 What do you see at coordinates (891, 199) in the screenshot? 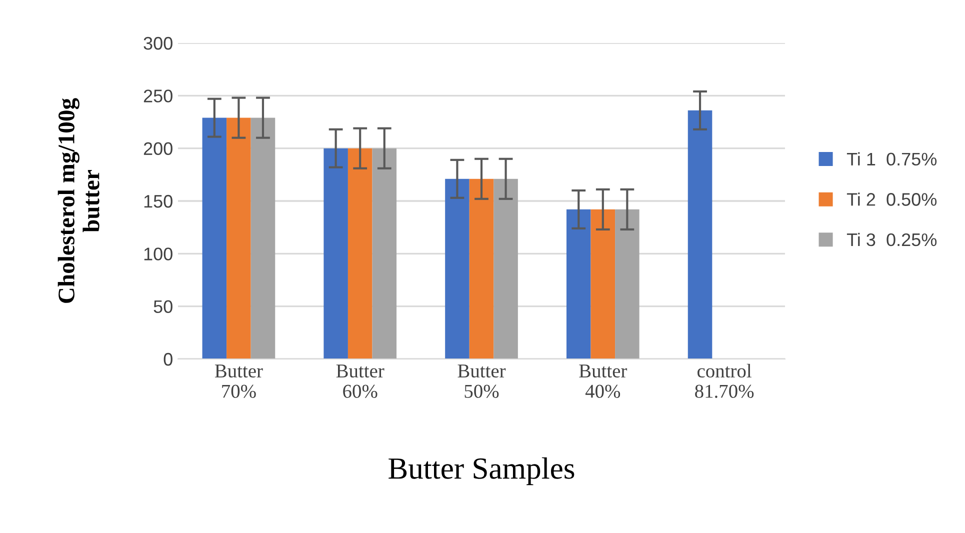
I see `legend-label: Ti 2 0.50%` at bounding box center [891, 199].